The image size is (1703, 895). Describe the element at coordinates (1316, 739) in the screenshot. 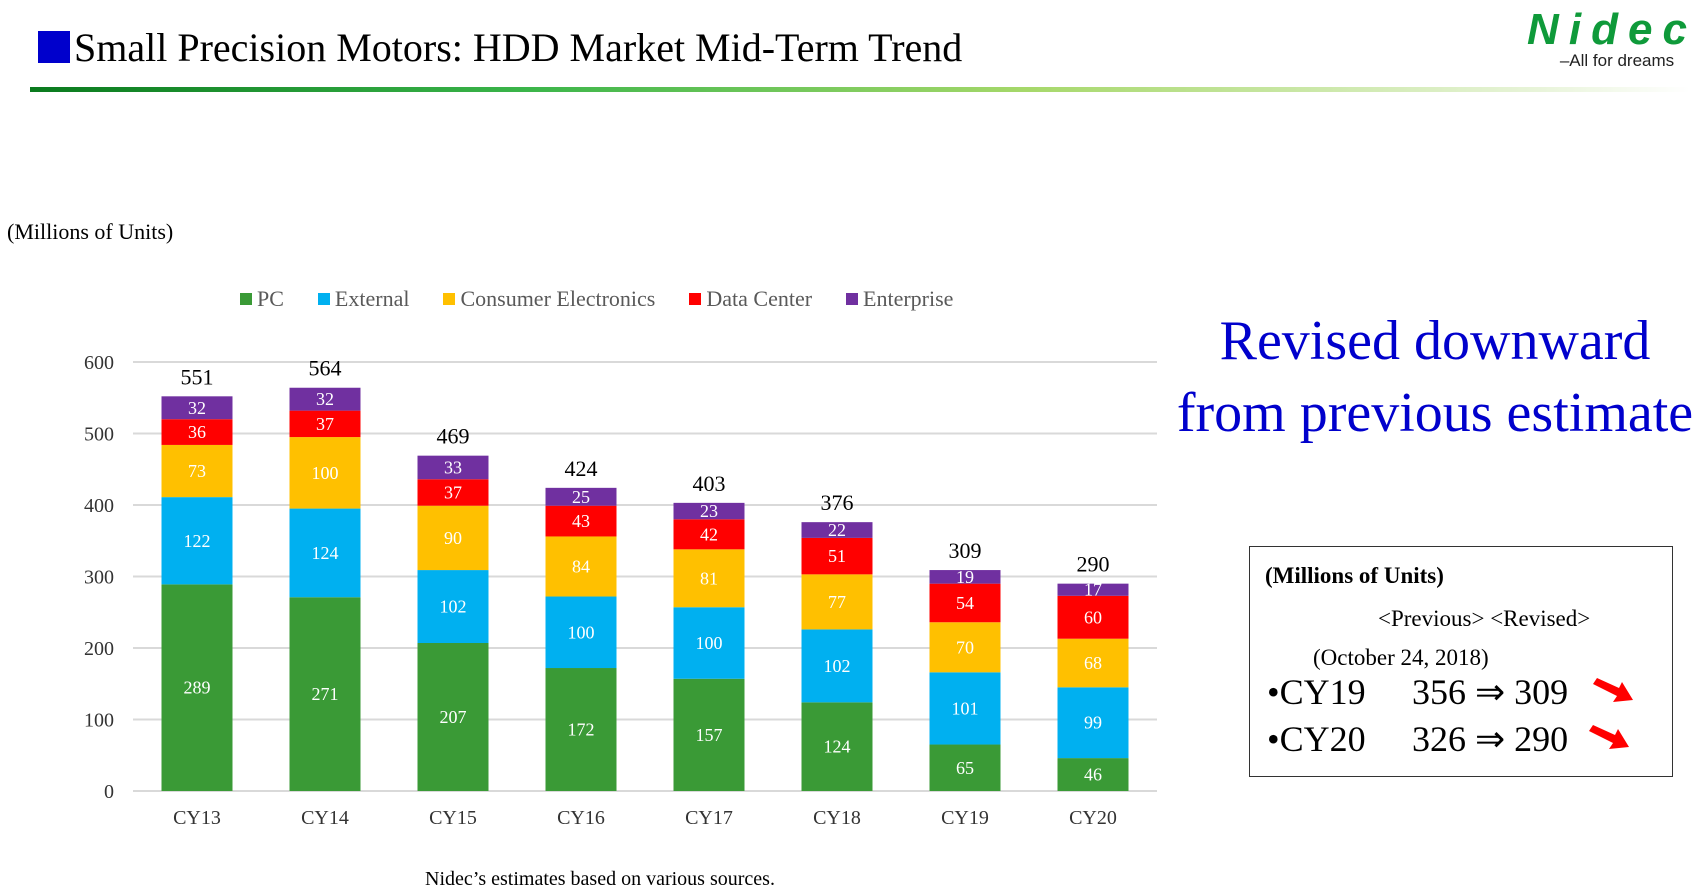

I see `row-label: •CY20` at that location.